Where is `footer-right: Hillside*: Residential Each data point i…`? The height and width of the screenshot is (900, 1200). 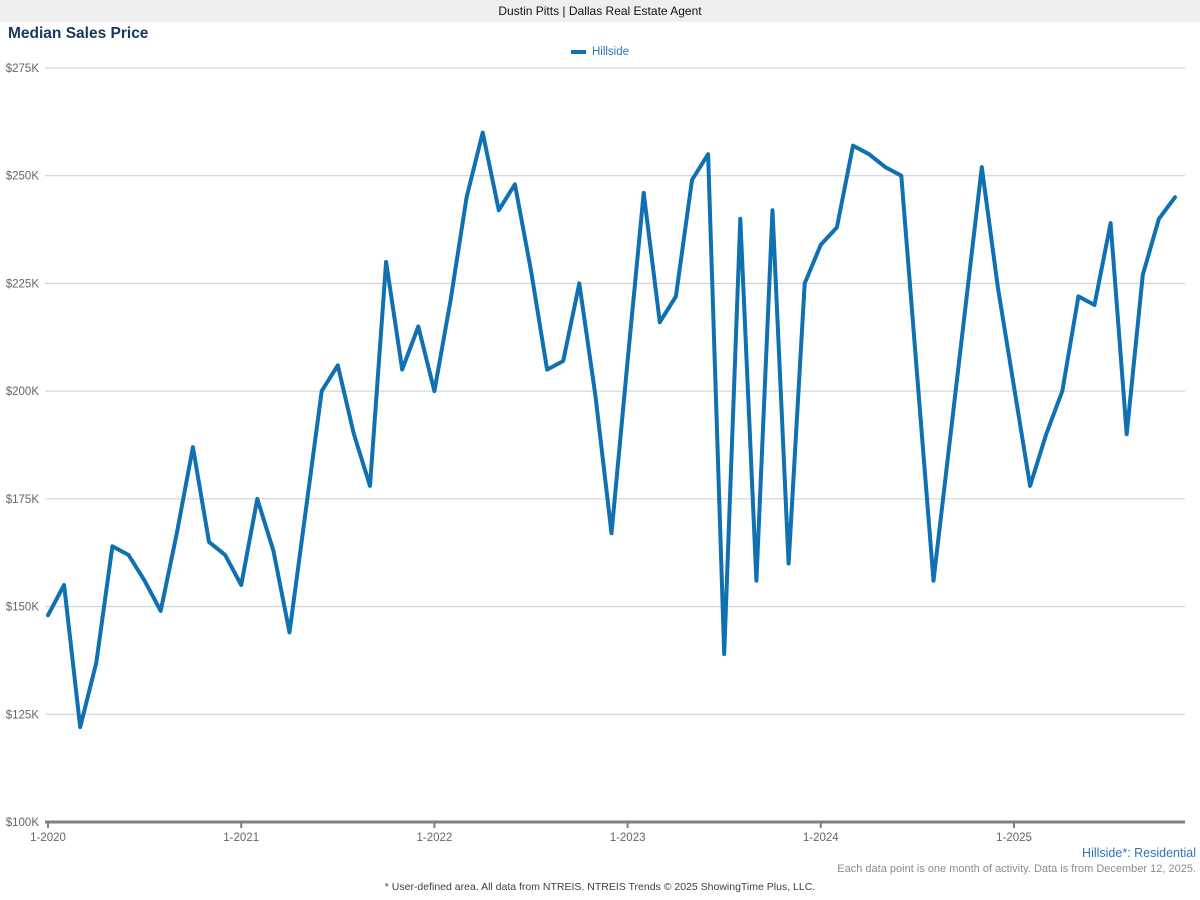
footer-right: Hillside*: Residential Each data point i… is located at coordinates (1016, 860).